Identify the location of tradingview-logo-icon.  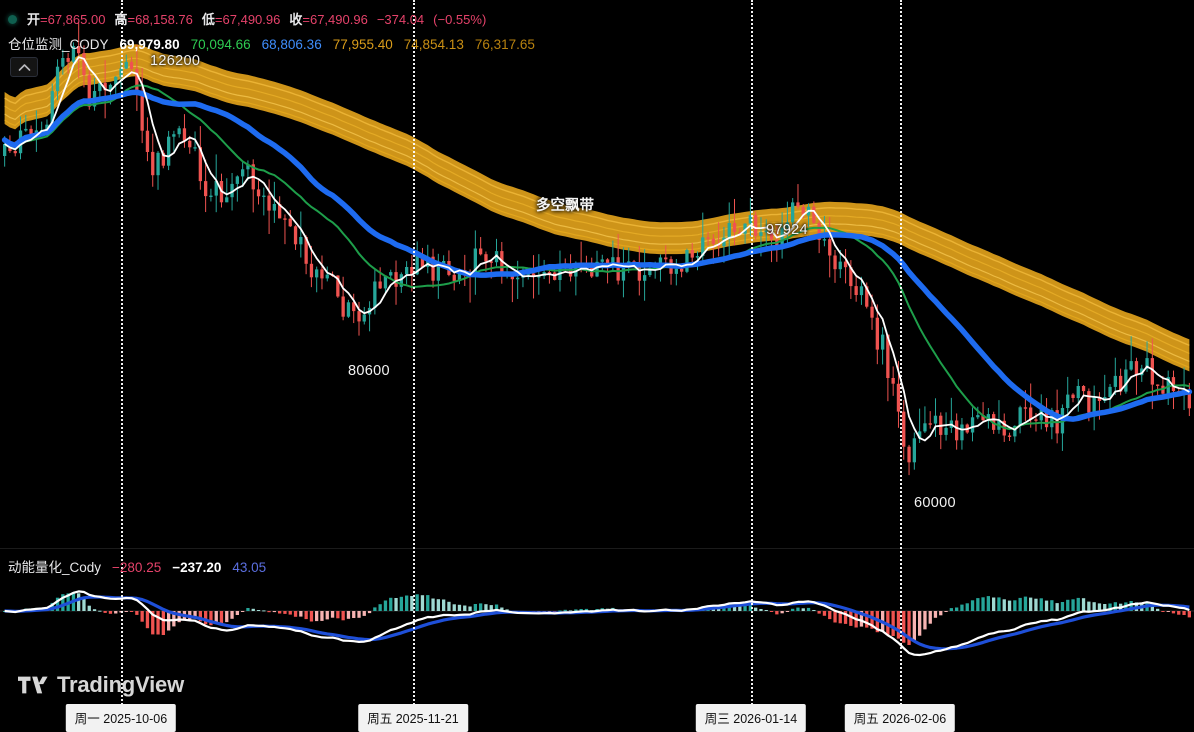
(33, 685).